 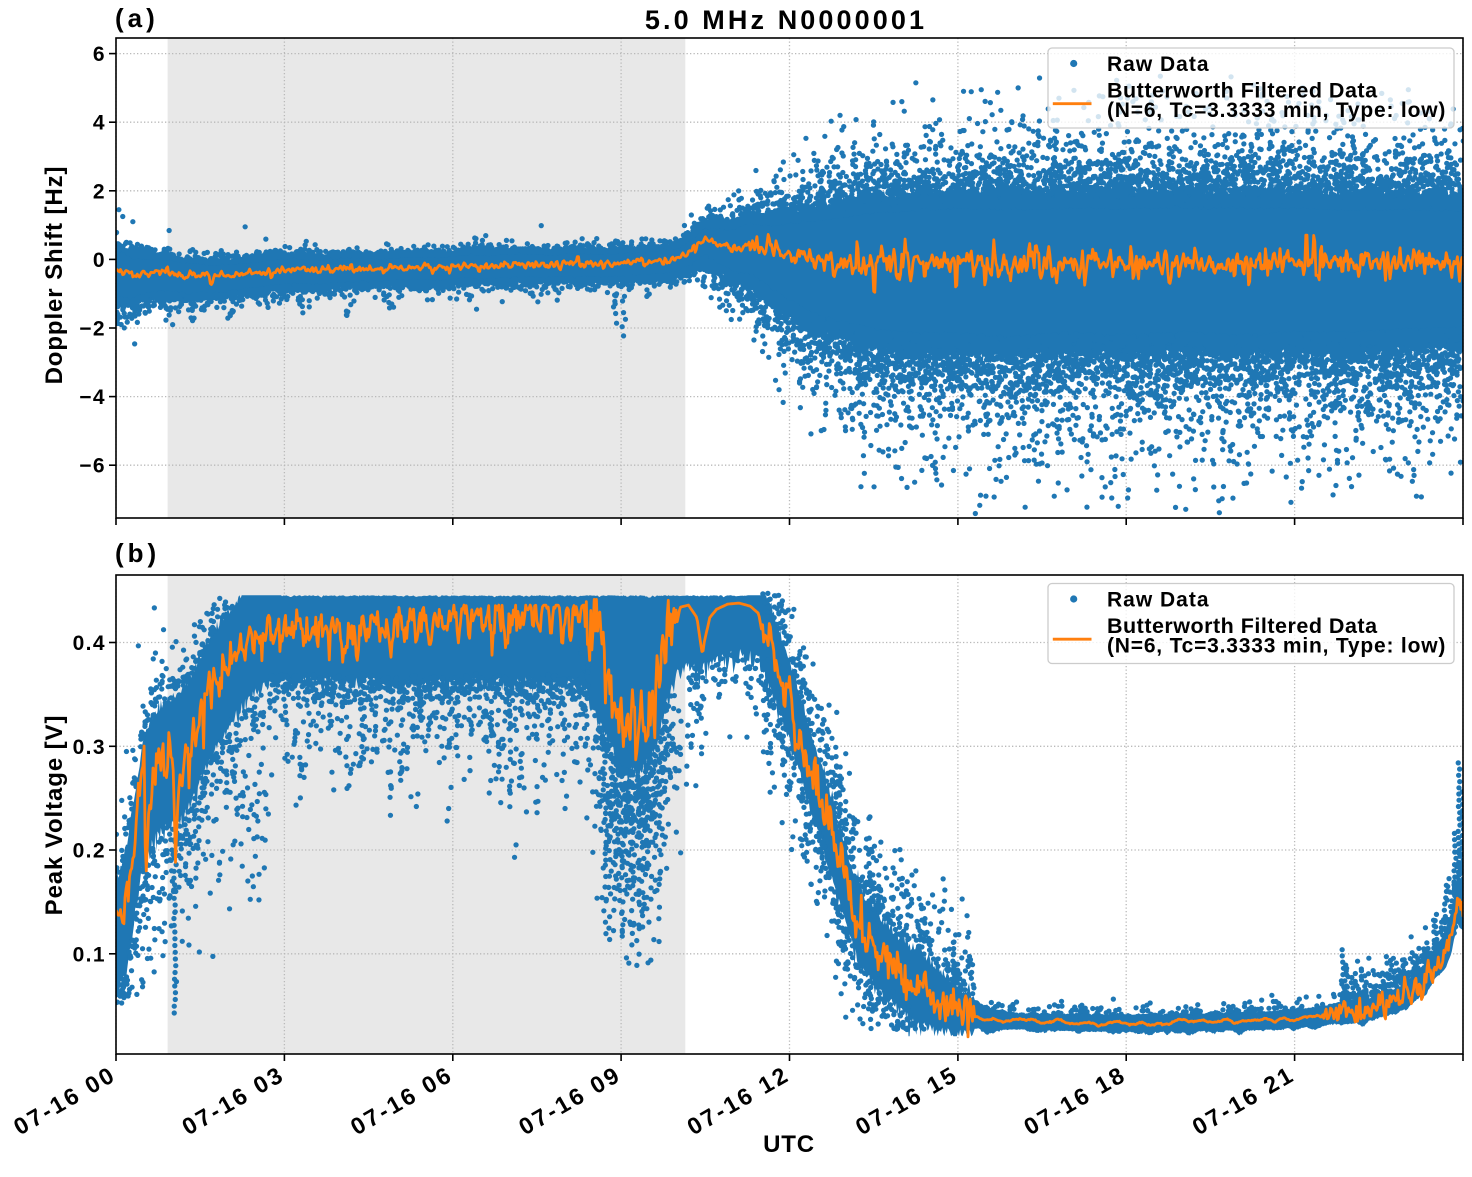 What do you see at coordinates (99, 123) in the screenshot?
I see `svg-text: 4` at bounding box center [99, 123].